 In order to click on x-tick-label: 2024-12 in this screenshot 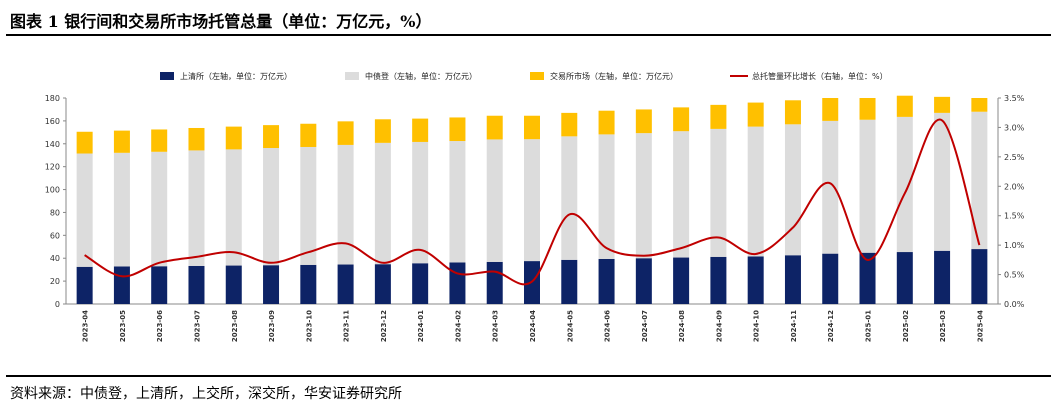, I will do `click(831, 326)`.